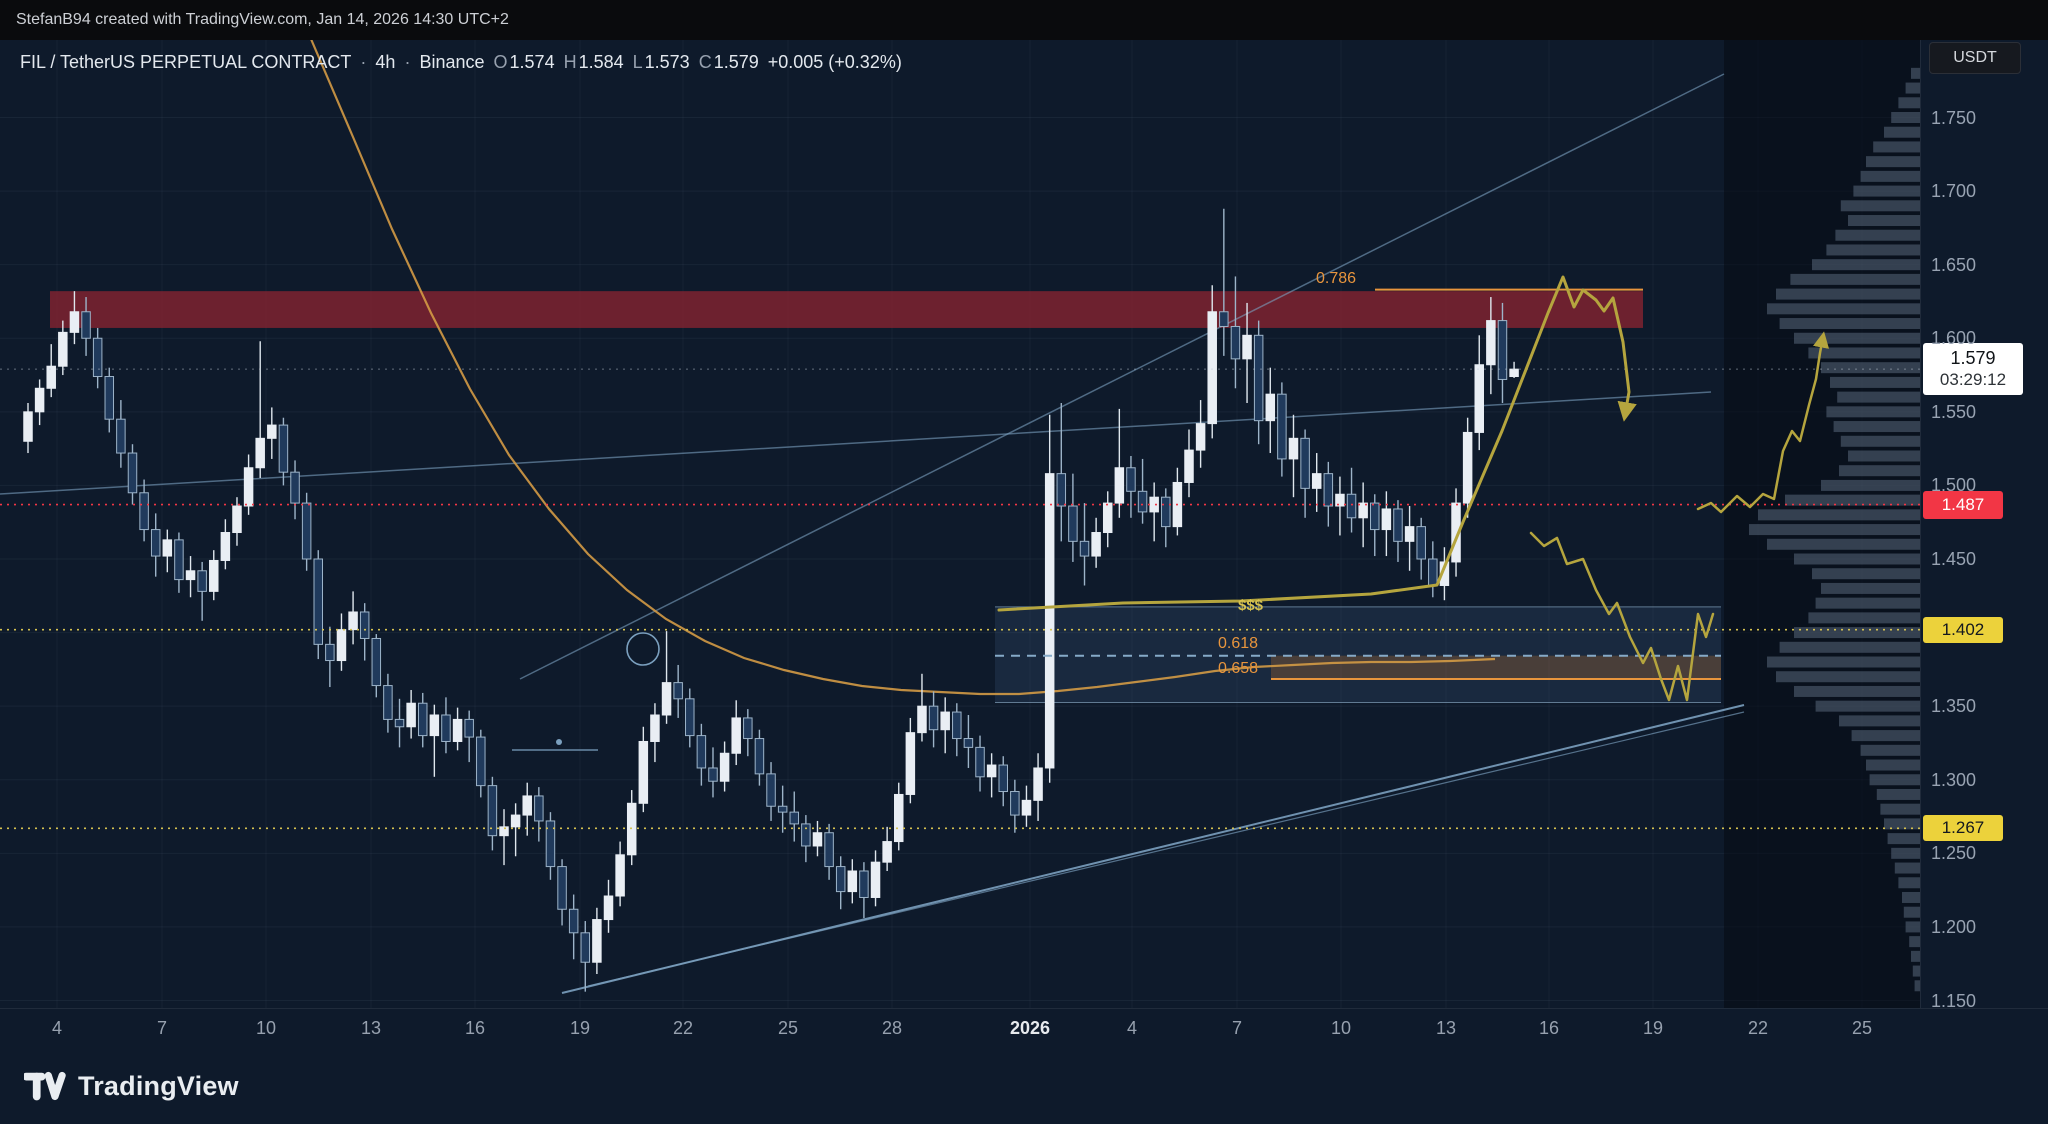 Image resolution: width=2048 pixels, height=1124 pixels. Describe the element at coordinates (1963, 828) in the screenshot. I see `price-tag-yellow-1267: 1.267` at that location.